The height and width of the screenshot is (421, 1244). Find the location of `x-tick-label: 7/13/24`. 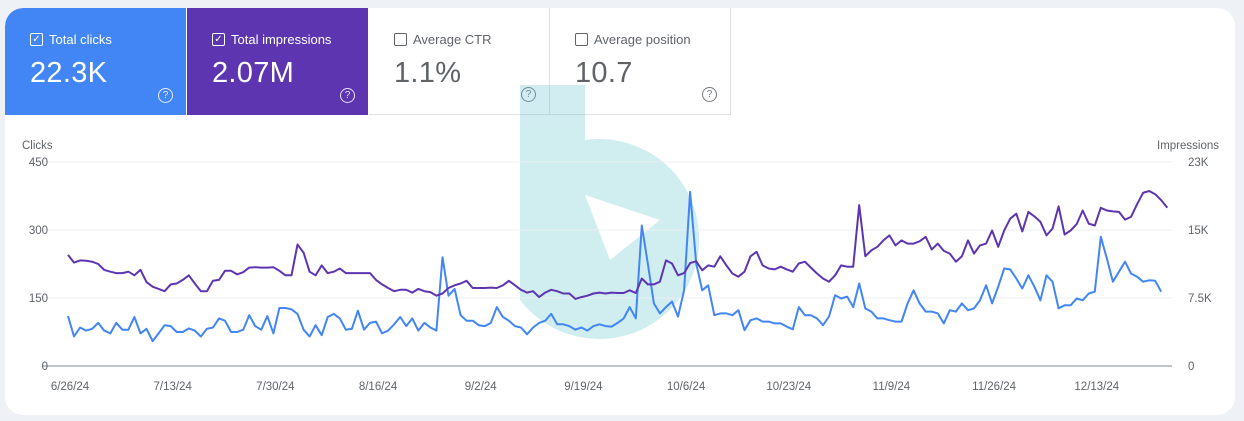

x-tick-label: 7/13/24 is located at coordinates (172, 387).